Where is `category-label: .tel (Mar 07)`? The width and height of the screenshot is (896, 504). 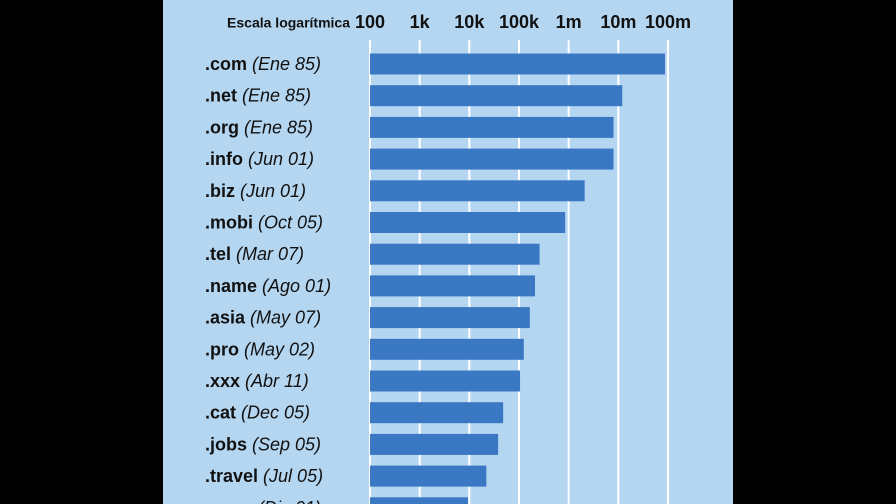
category-label: .tel (Mar 07) is located at coordinates (254, 254).